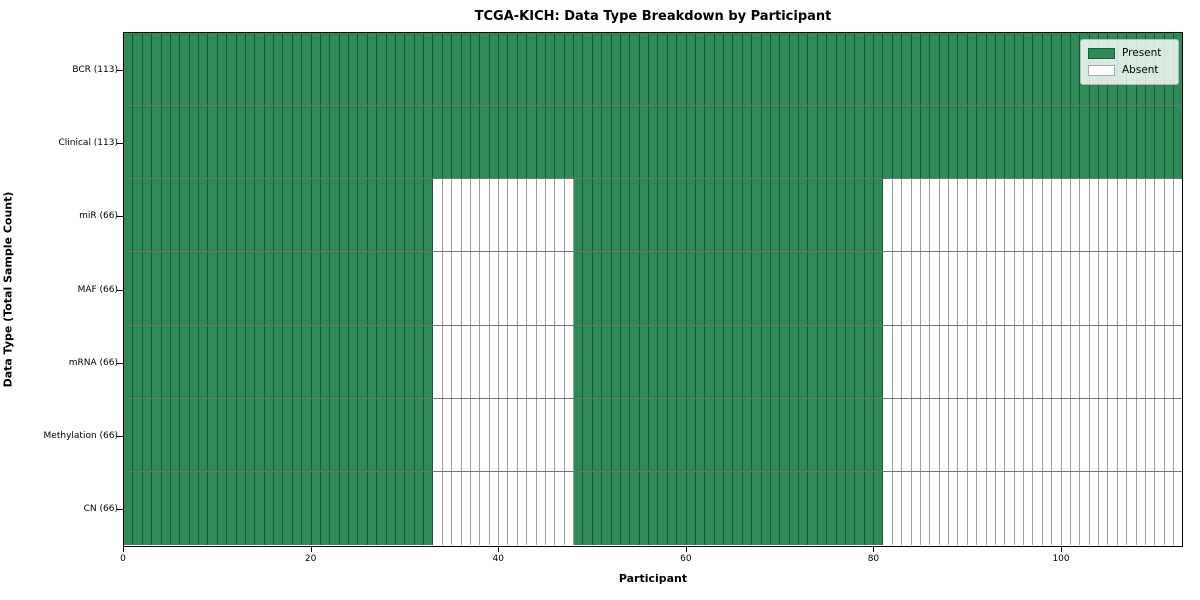 This screenshot has width=1200, height=600. Describe the element at coordinates (123, 549) in the screenshot. I see `x-tick-mark` at that location.